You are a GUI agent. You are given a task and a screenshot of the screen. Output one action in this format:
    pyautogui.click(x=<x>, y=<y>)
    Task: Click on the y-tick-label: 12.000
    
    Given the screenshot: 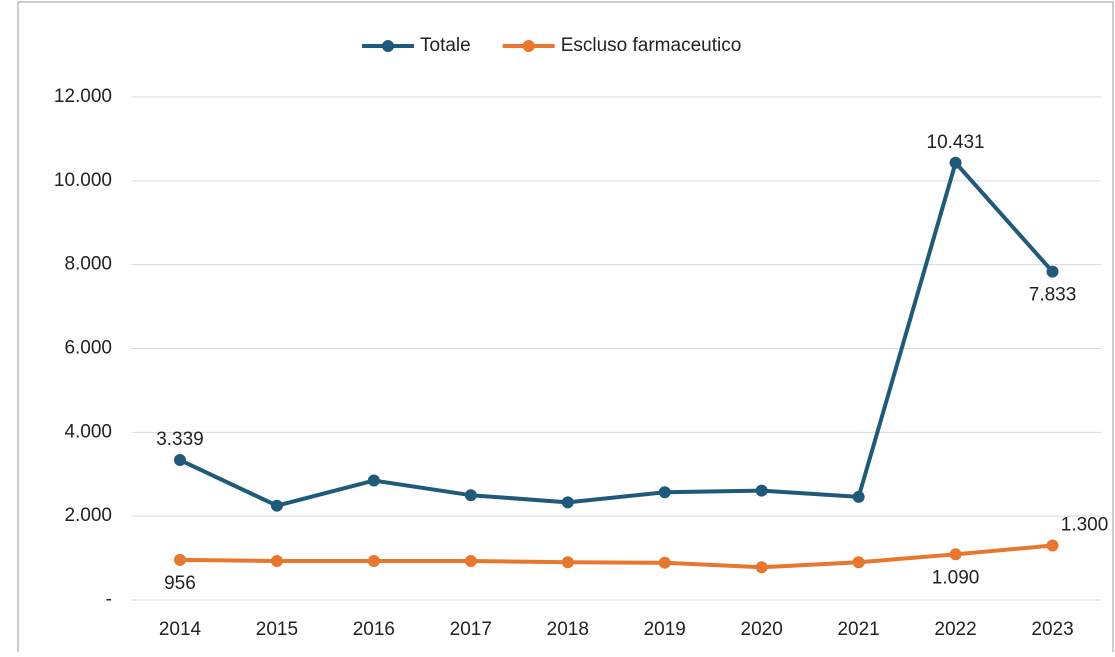 What is the action you would take?
    pyautogui.click(x=83, y=96)
    